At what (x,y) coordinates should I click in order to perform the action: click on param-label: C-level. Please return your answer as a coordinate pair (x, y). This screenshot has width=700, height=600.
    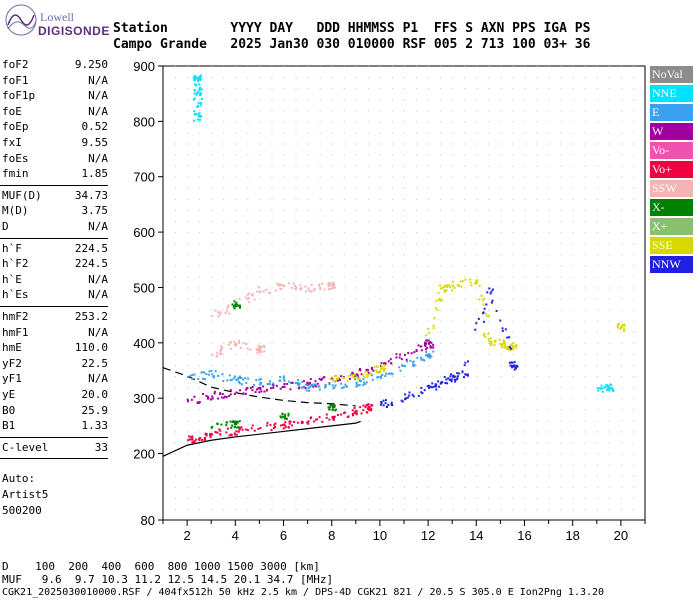
    Looking at the image, I should click on (25, 447).